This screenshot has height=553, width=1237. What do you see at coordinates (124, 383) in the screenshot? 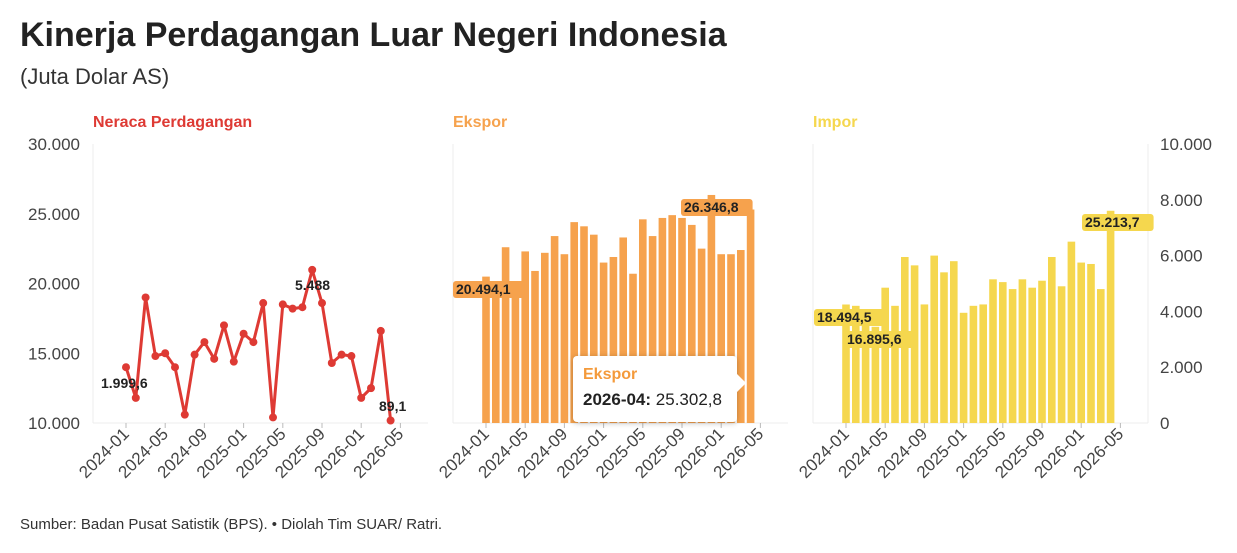
I see `data-label: 1.999,6` at bounding box center [124, 383].